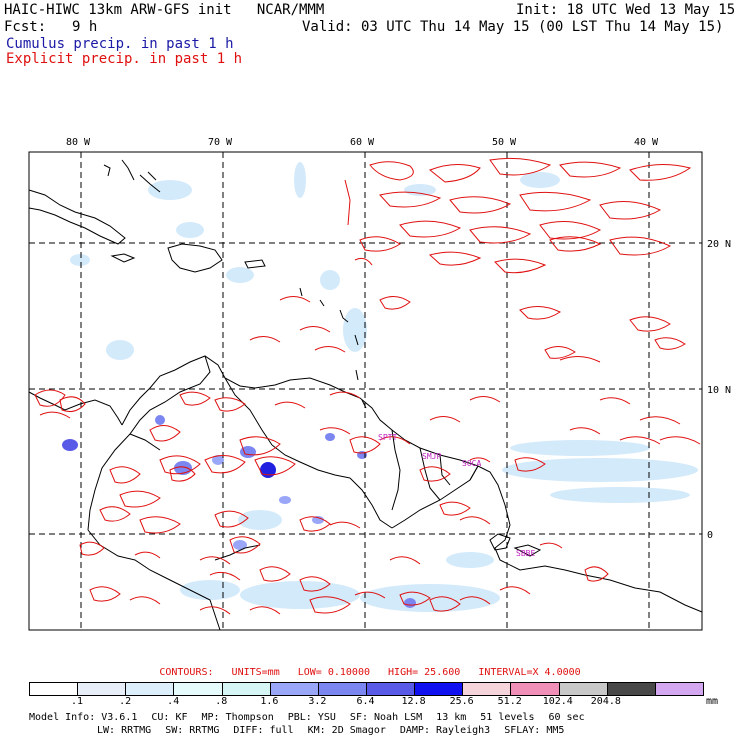 The width and height of the screenshot is (740, 740). I want to click on latitude-labels: 20 N 10 N 0, so click(719, 390).